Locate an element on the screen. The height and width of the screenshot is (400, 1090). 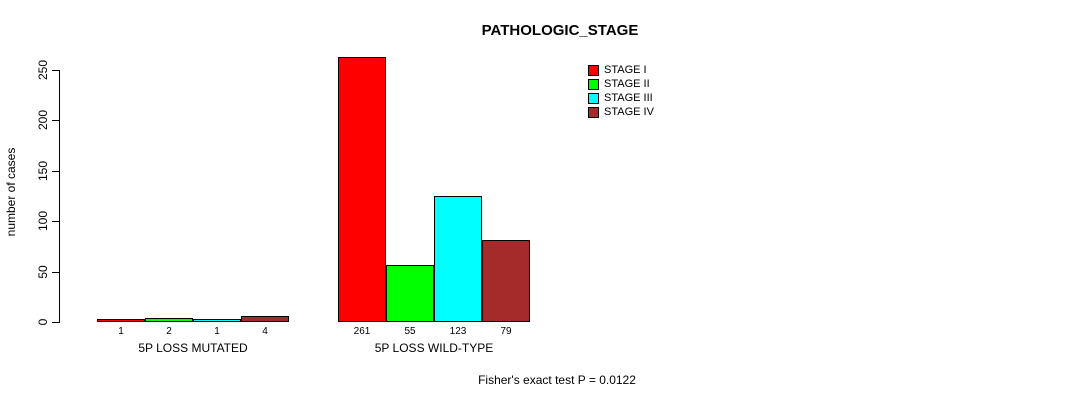
bar-value-label: 261 is located at coordinates (362, 331).